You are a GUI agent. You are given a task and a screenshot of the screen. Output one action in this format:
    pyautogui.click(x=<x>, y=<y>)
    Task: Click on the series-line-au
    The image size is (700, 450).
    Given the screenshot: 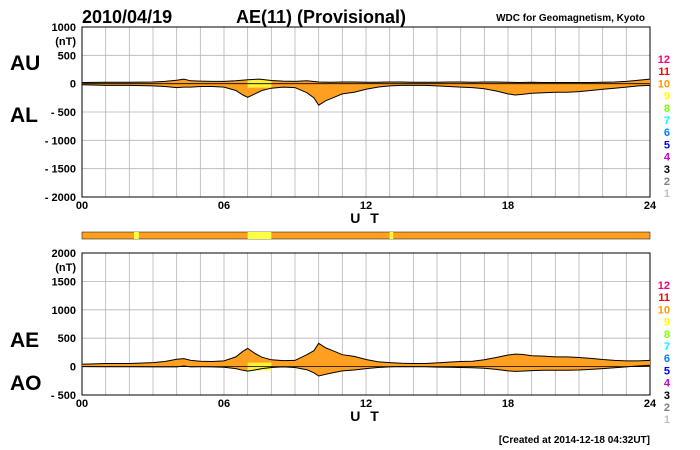 What is the action you would take?
    pyautogui.click(x=366, y=81)
    